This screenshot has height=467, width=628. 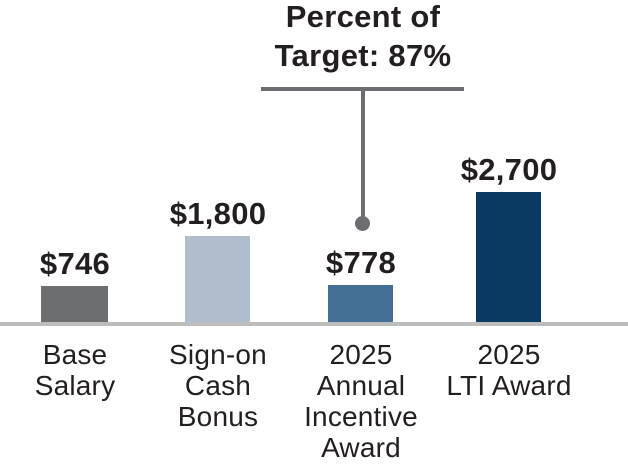 I want to click on annotation-line-2: Target: 87%, so click(x=363, y=55).